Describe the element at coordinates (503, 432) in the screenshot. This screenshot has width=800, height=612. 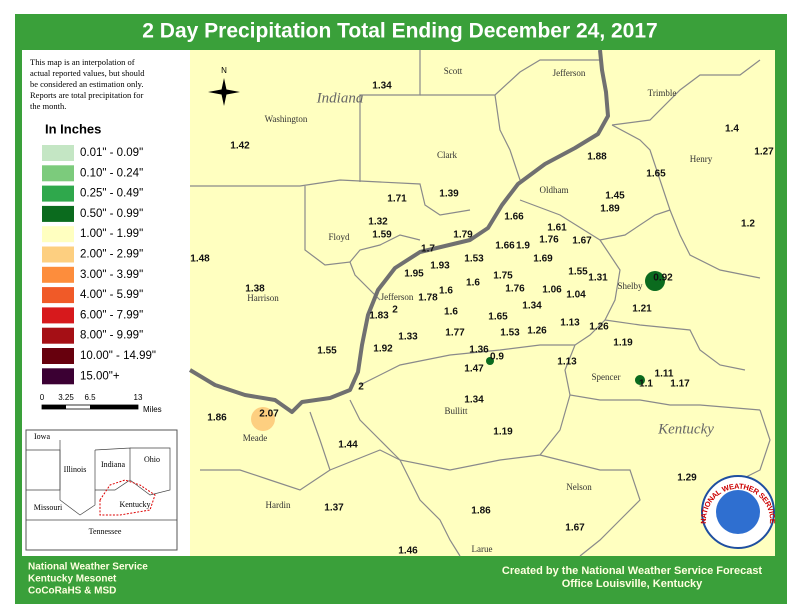
I see `precip-reading: 1.19` at that location.